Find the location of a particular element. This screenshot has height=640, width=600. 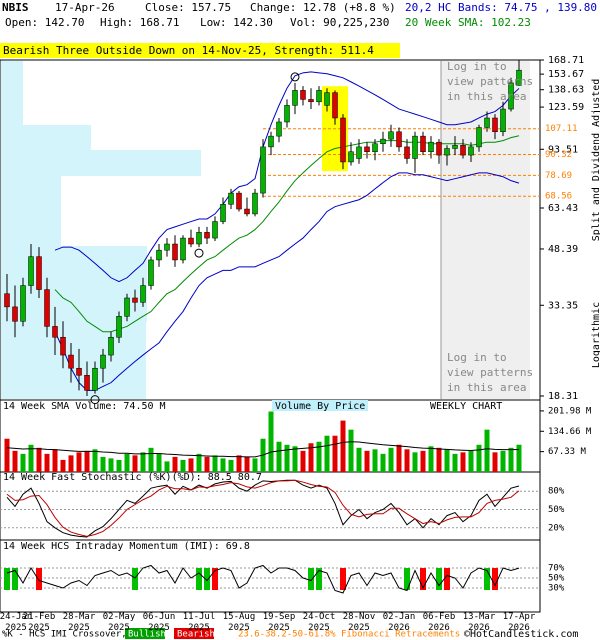

high: High: 168.71 is located at coordinates (139, 22).